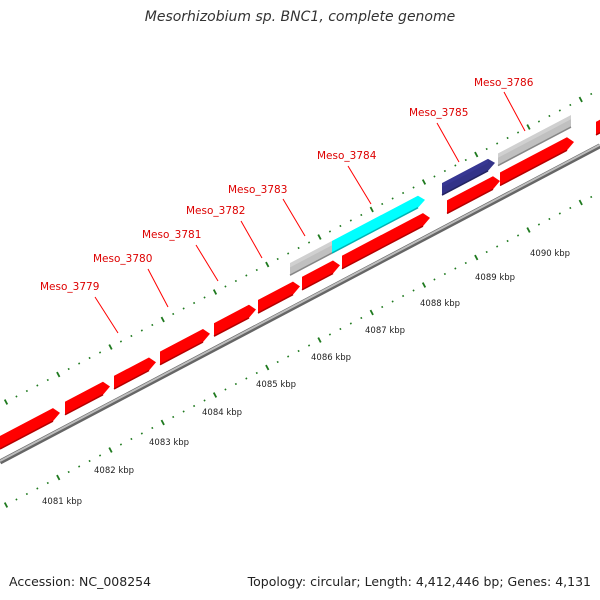  I want to click on gene-feature-navy-shine, so click(465, 173).